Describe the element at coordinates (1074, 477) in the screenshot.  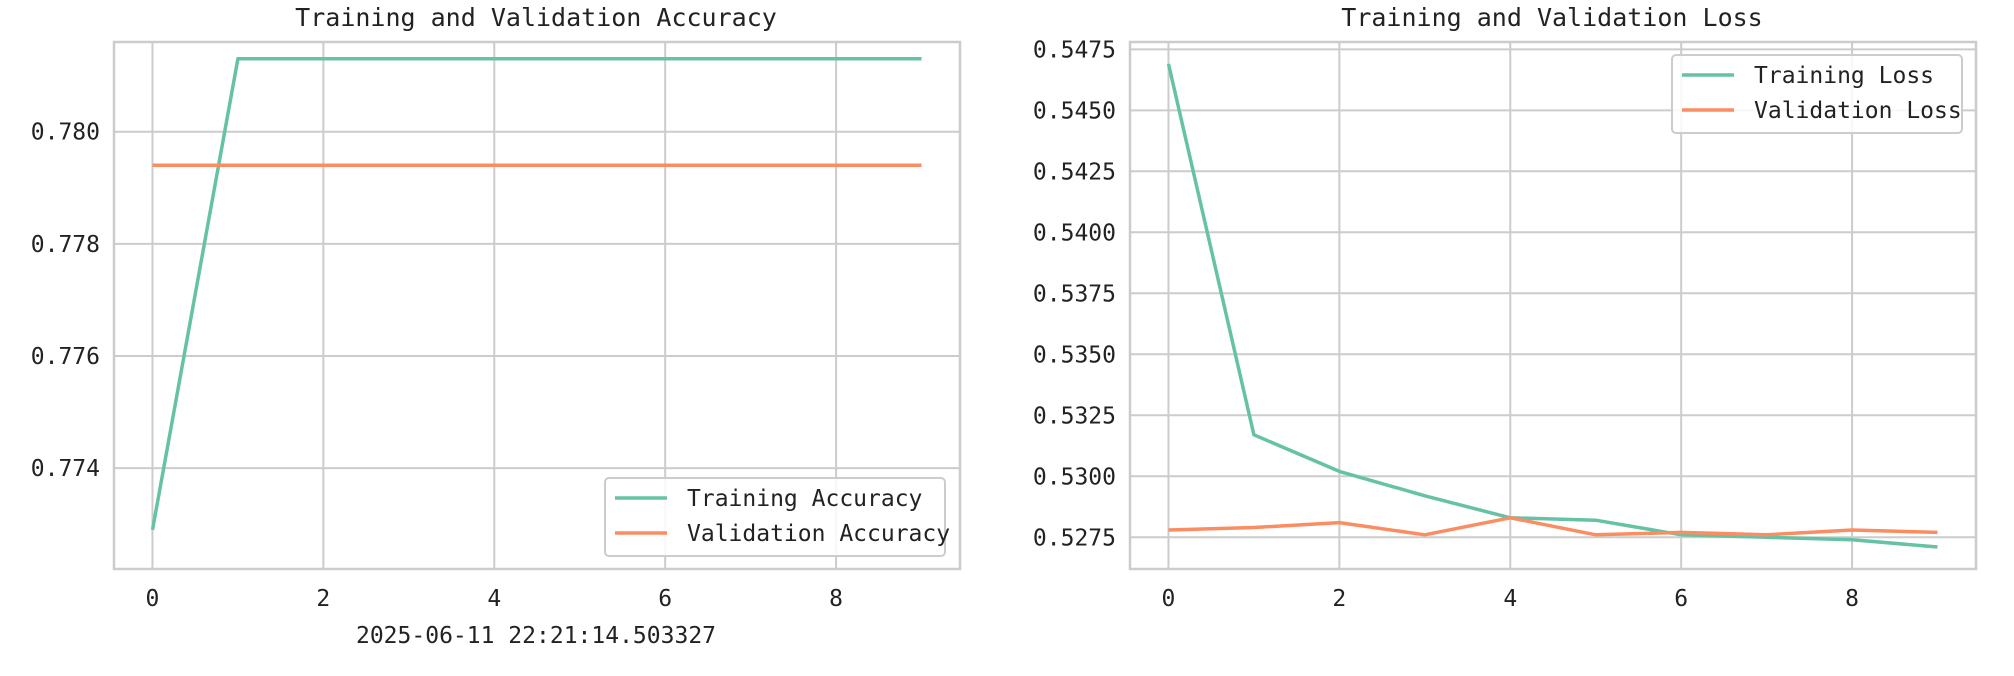
I see `y-tick-label: 0.5300` at that location.